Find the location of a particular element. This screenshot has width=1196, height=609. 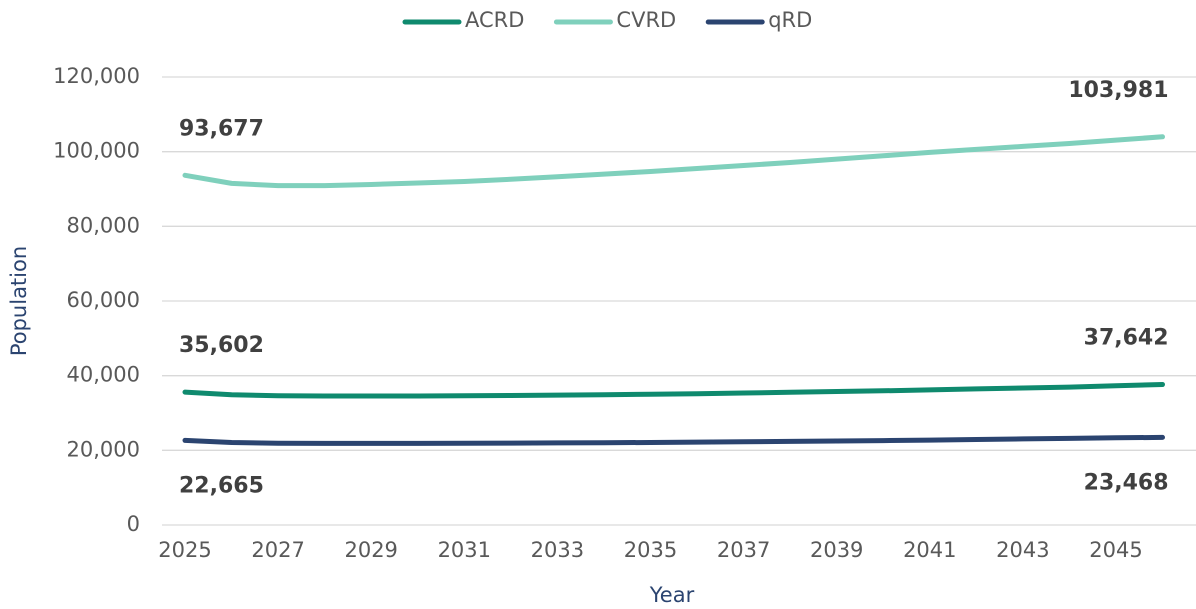

x-tick-label: 2029 is located at coordinates (370, 550).